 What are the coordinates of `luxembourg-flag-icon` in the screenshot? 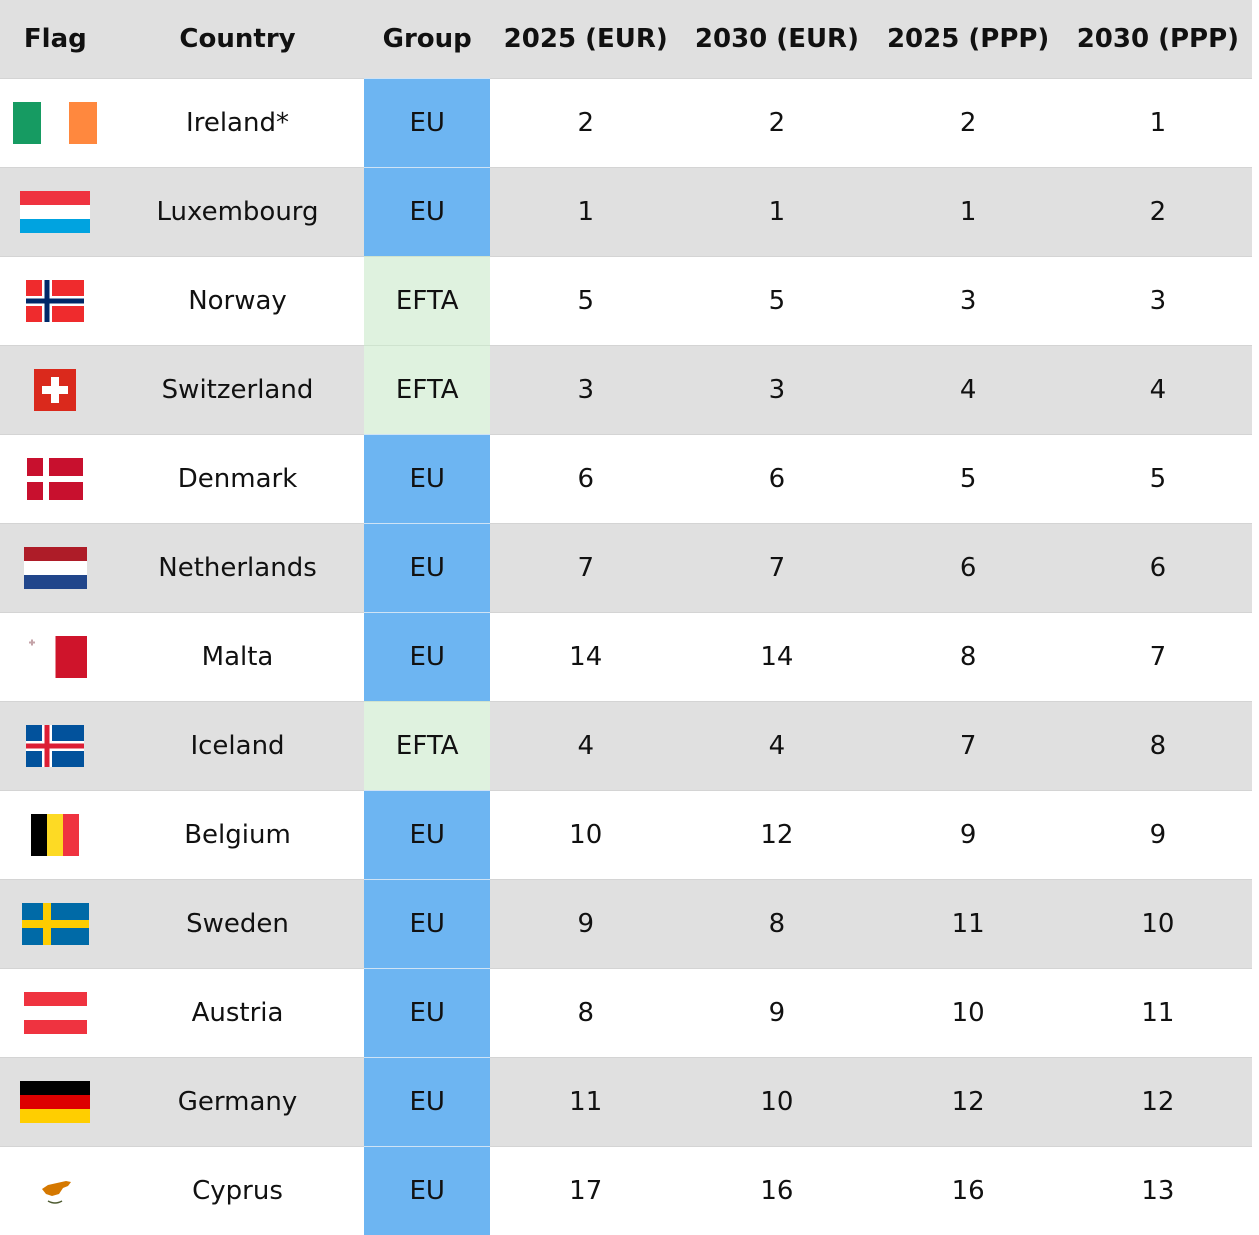 It's located at (55, 212).